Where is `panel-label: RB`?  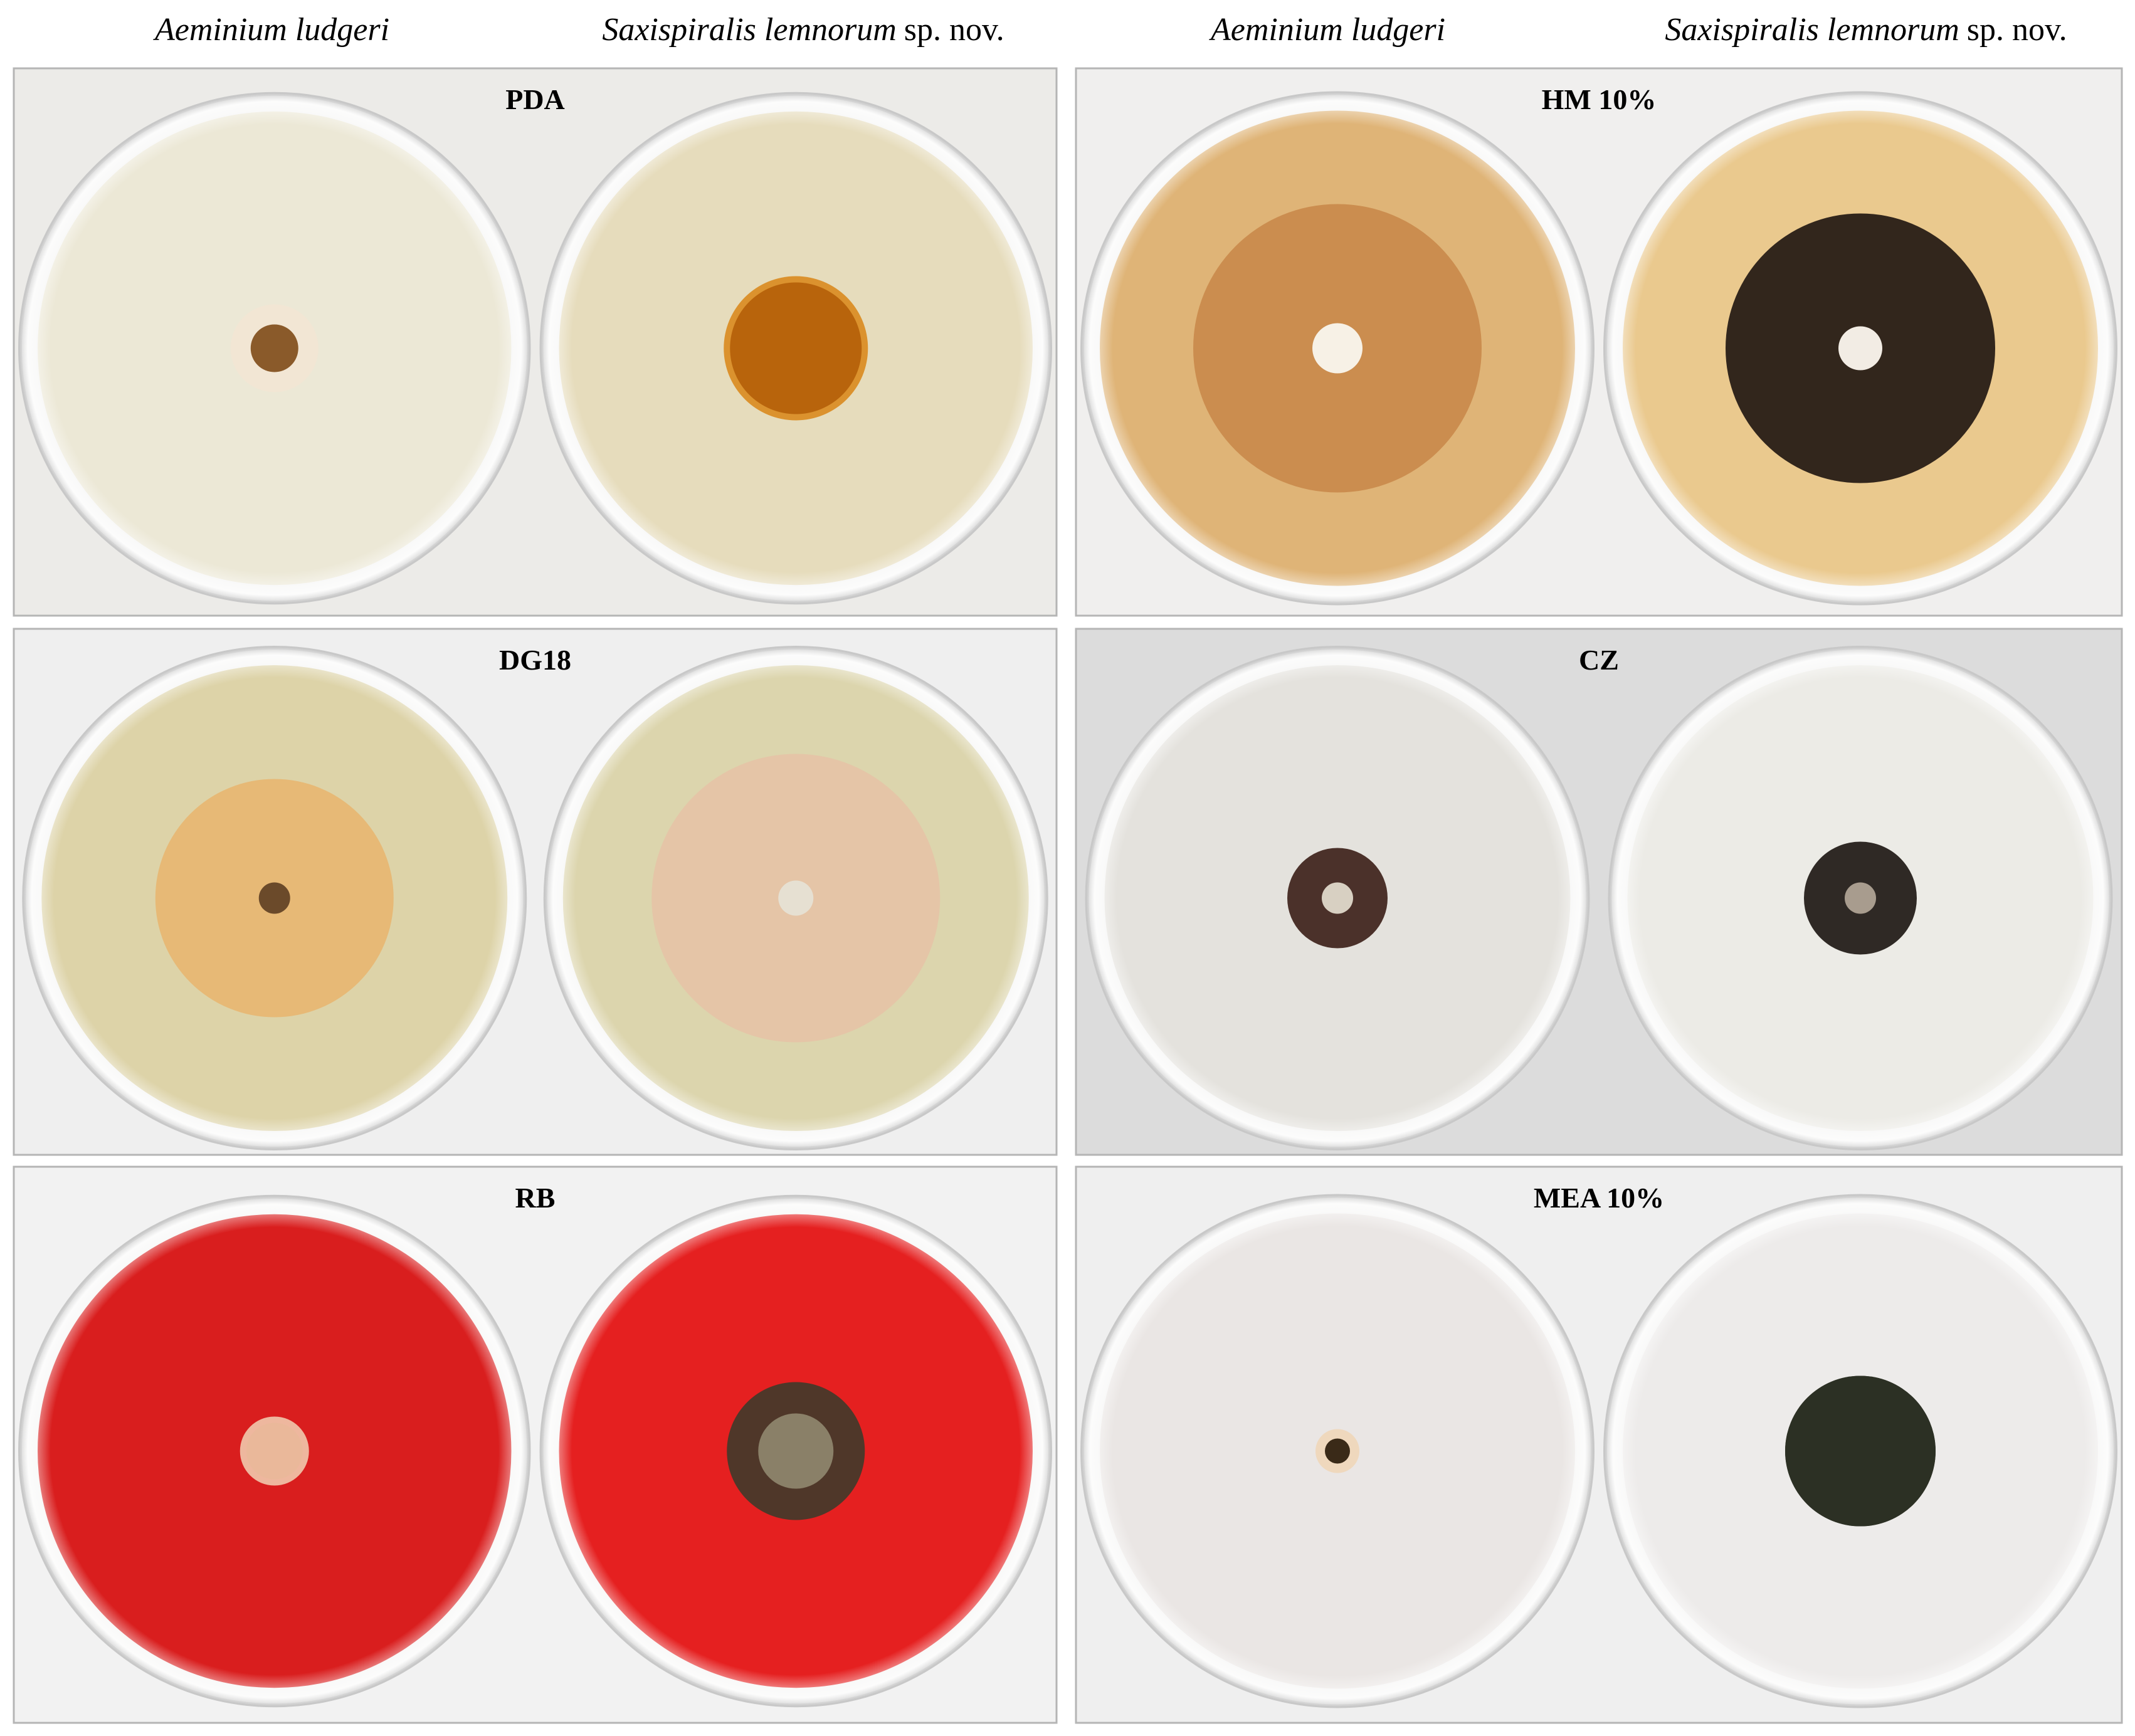 panel-label: RB is located at coordinates (535, 1198).